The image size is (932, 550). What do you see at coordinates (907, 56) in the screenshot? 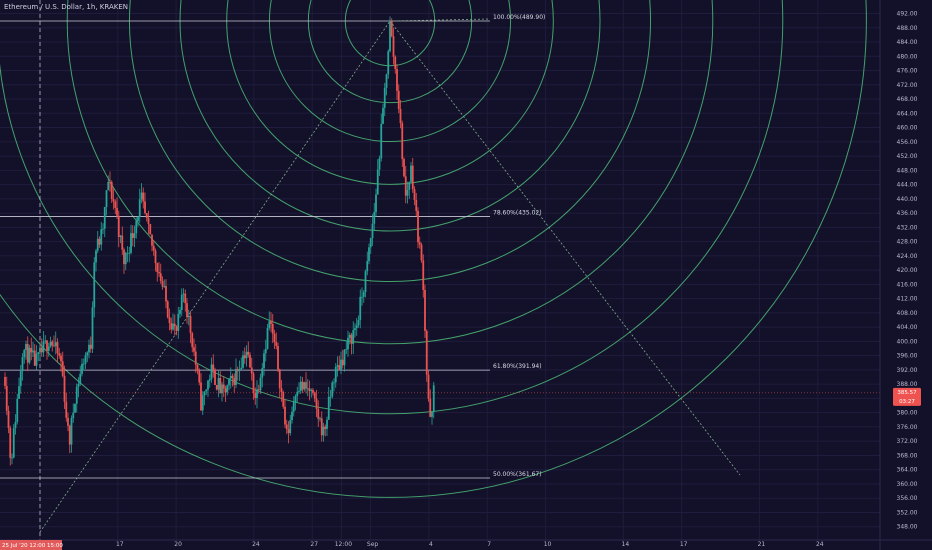
I see `y-tick-label: 480.00` at bounding box center [907, 56].